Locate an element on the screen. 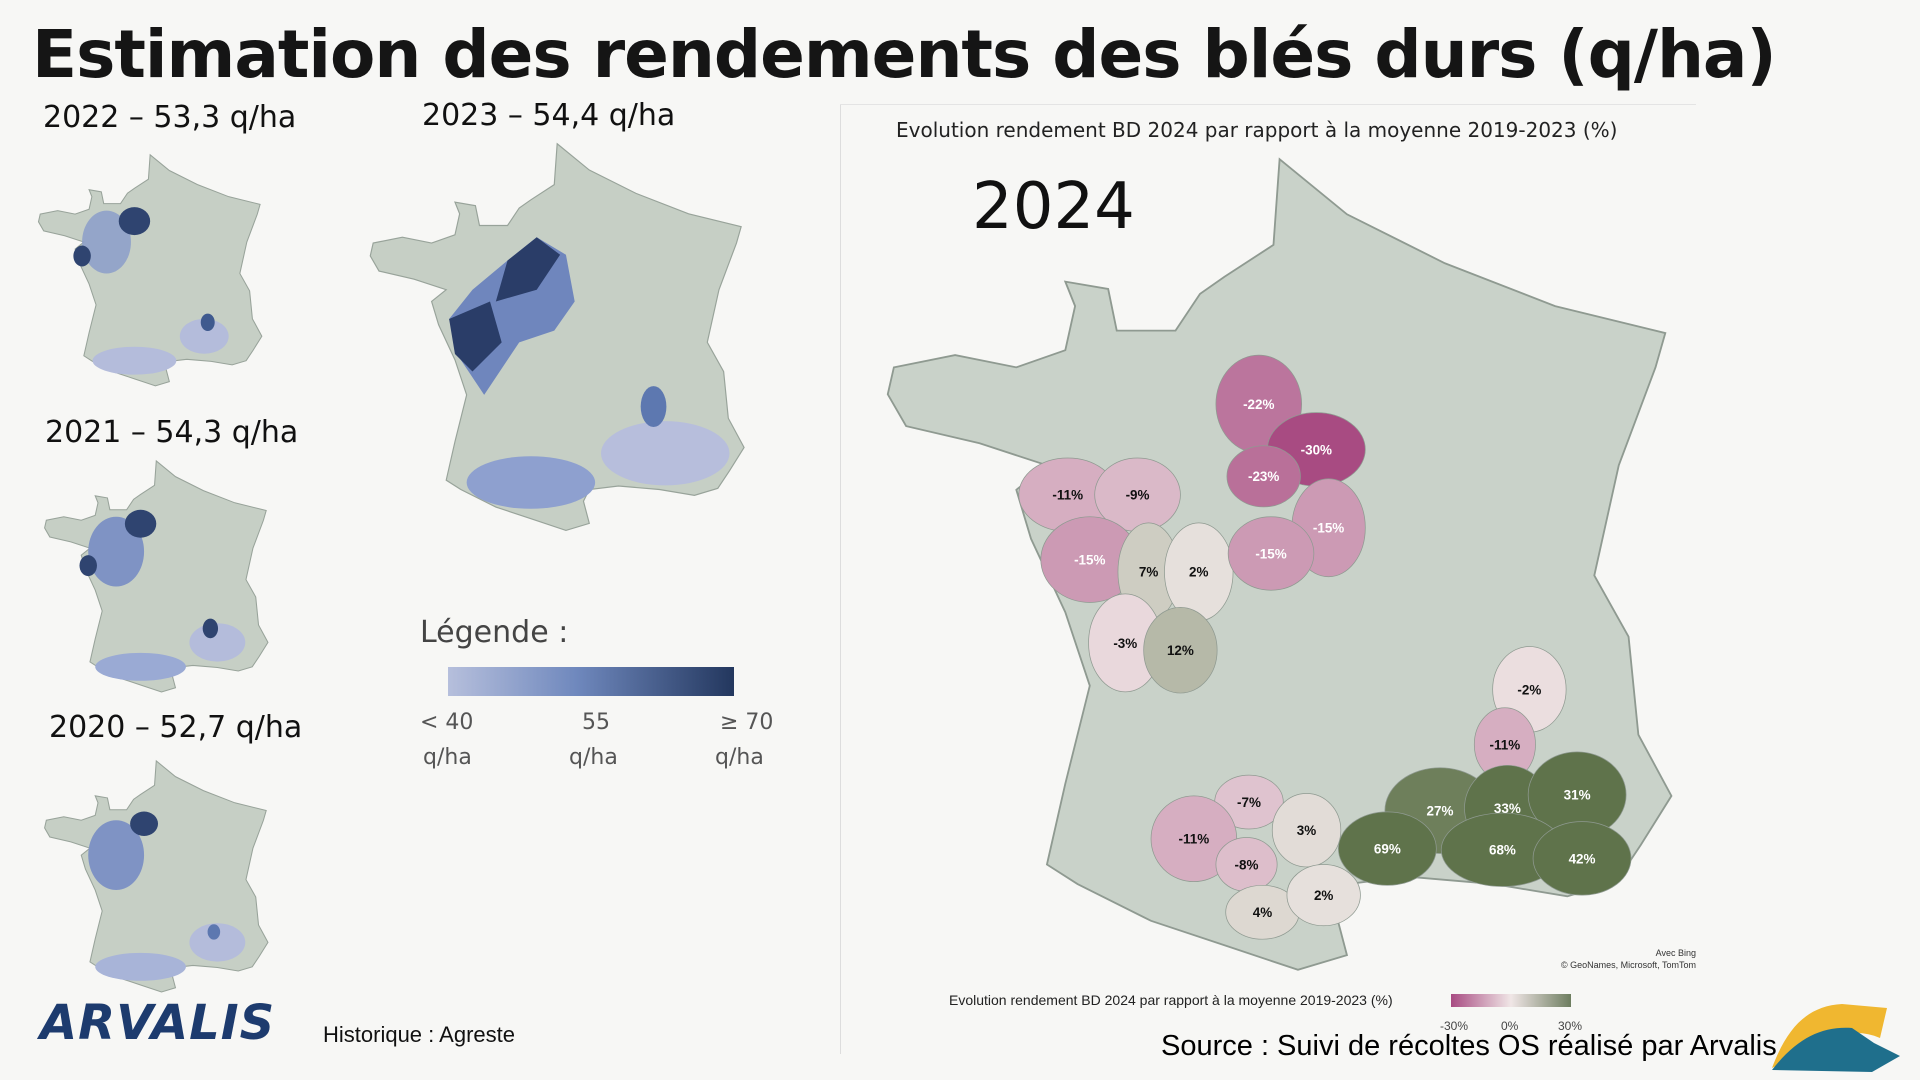  scale-mid: 0% is located at coordinates (1510, 1026).